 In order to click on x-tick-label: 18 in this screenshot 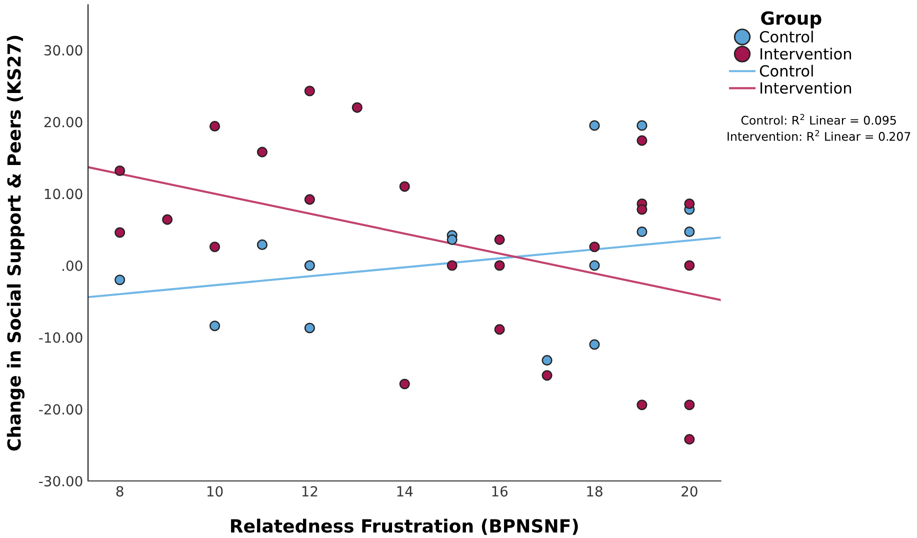, I will do `click(594, 491)`.